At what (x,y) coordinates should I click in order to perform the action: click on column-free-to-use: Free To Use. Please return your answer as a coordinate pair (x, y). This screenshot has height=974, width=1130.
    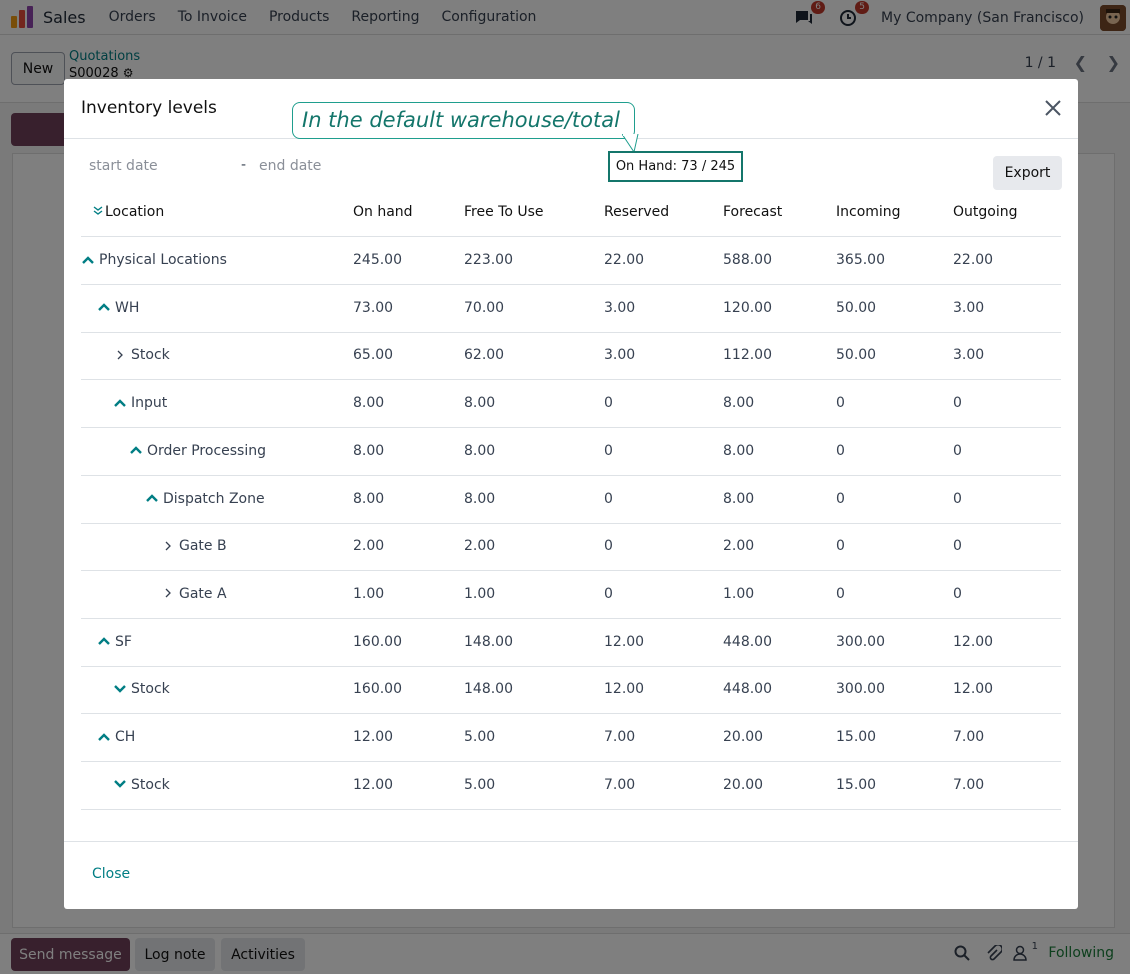
    Looking at the image, I should click on (504, 212).